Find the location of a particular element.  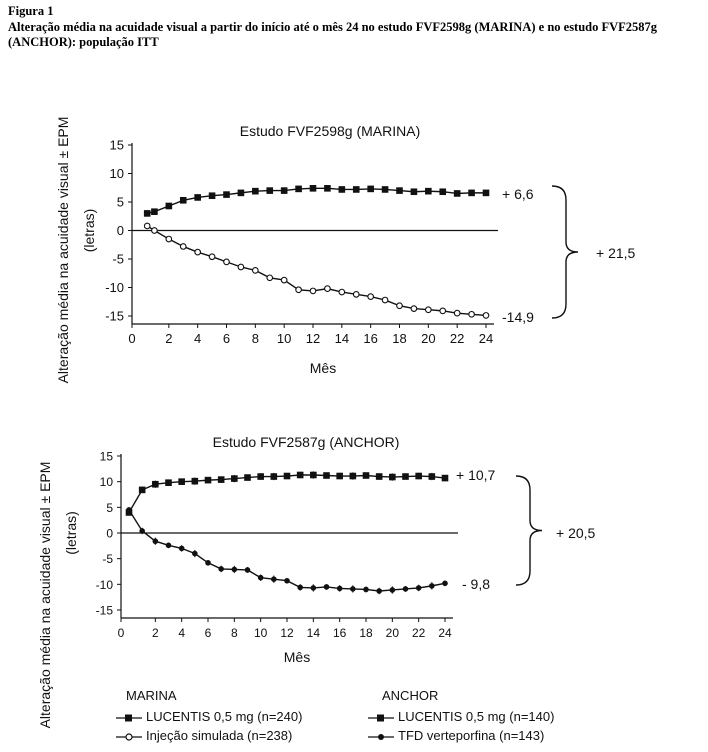

y-tick-label: 15 is located at coordinates (107, 457).